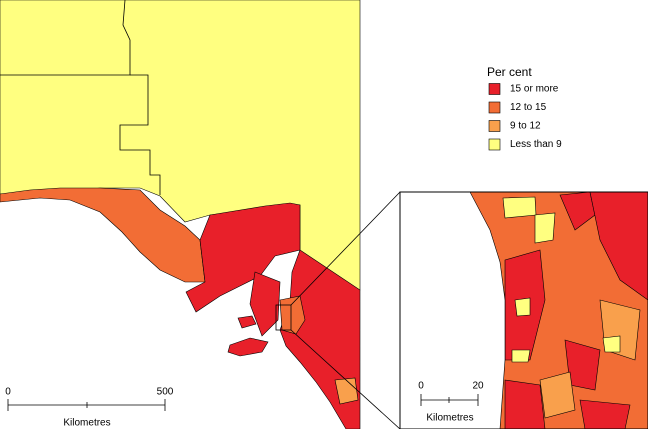  Describe the element at coordinates (525, 126) in the screenshot. I see `legend-label: 9 to 12` at that location.